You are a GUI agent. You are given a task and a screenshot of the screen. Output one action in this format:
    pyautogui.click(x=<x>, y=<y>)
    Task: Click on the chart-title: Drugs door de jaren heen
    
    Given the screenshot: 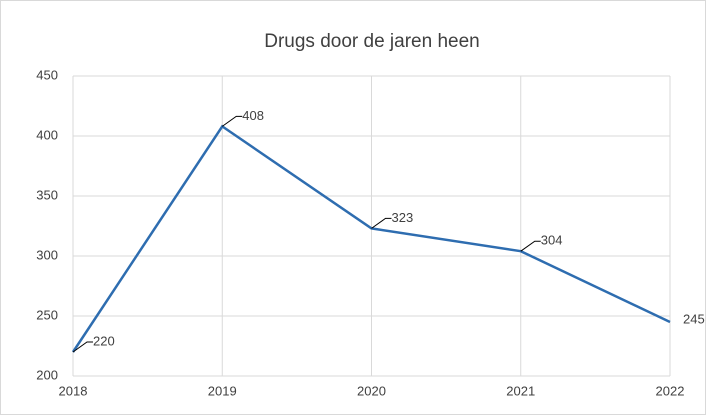 What is the action you would take?
    pyautogui.click(x=371, y=41)
    